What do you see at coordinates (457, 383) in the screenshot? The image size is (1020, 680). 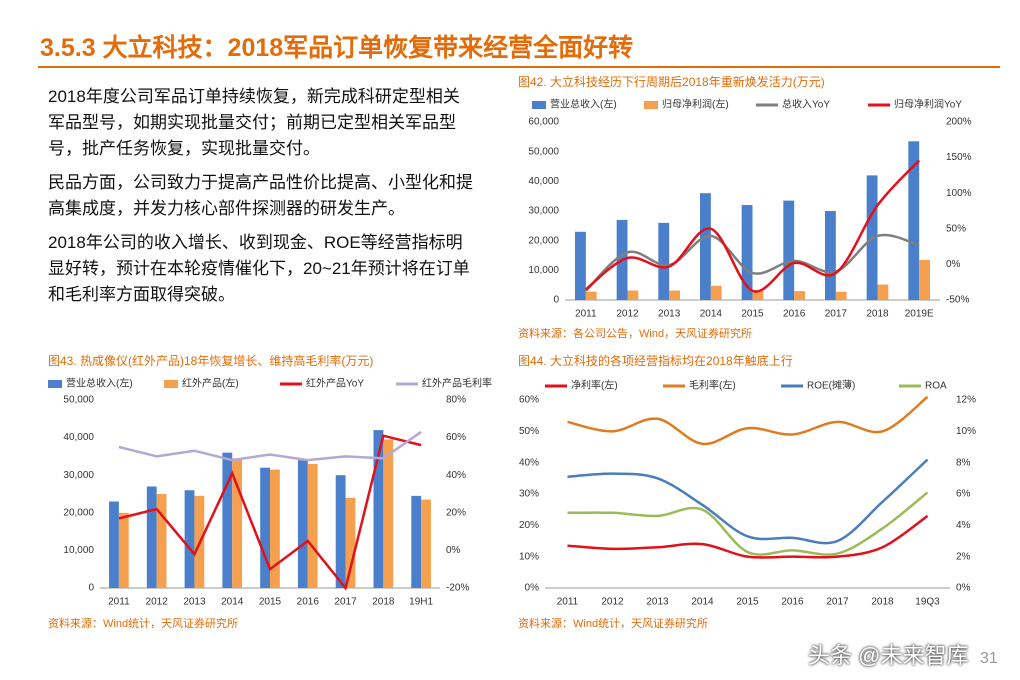 I see `legend-label: 红外产品毛利率` at bounding box center [457, 383].